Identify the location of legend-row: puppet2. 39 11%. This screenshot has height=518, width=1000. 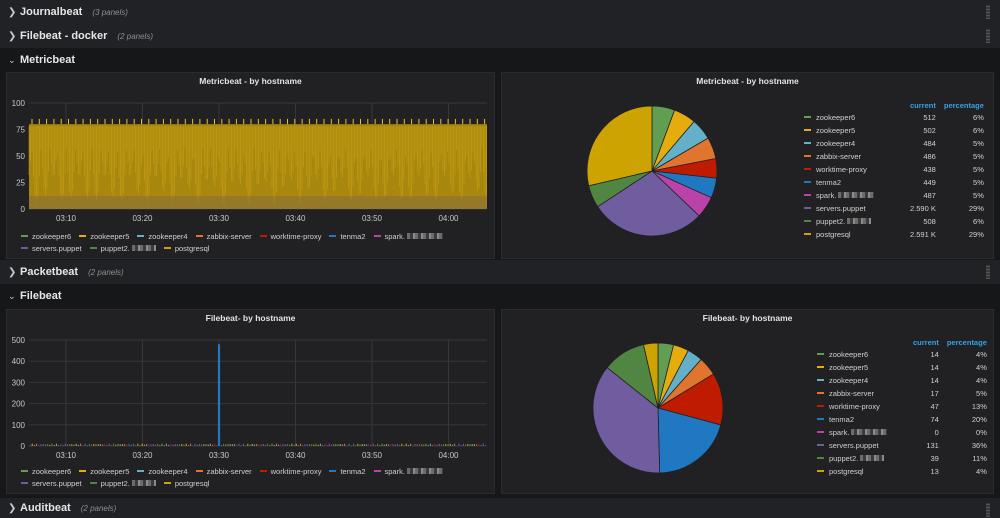
(902, 458).